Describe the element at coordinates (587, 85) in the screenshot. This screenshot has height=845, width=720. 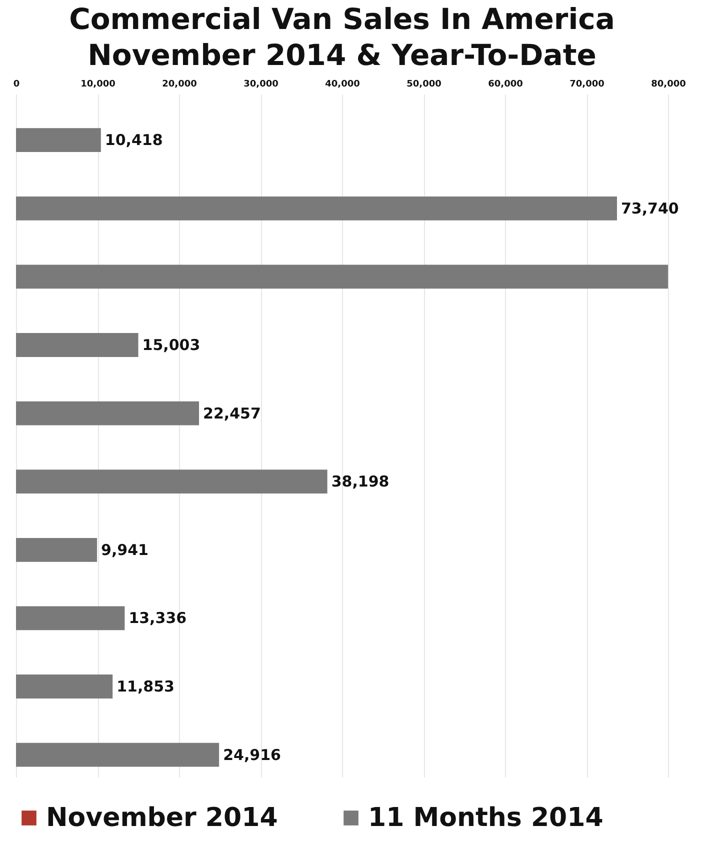
I see `x-tick-label: 70,000` at that location.